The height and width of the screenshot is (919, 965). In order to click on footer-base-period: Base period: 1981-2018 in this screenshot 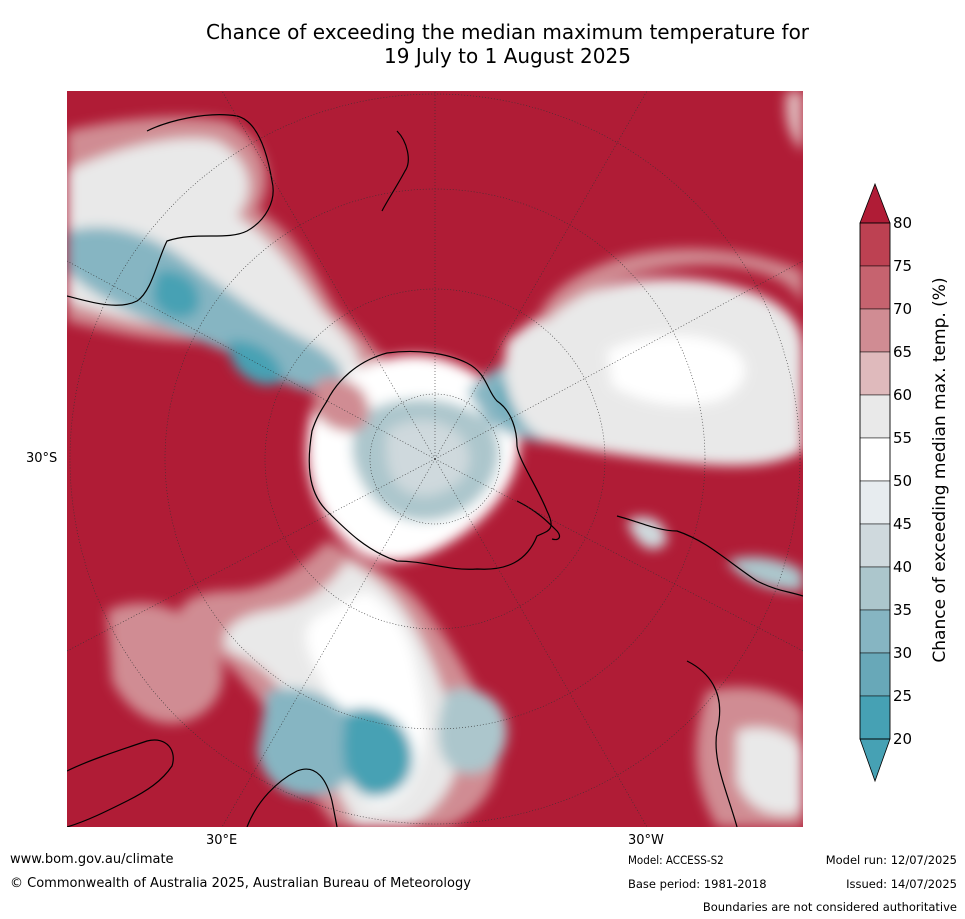, I will do `click(697, 884)`.